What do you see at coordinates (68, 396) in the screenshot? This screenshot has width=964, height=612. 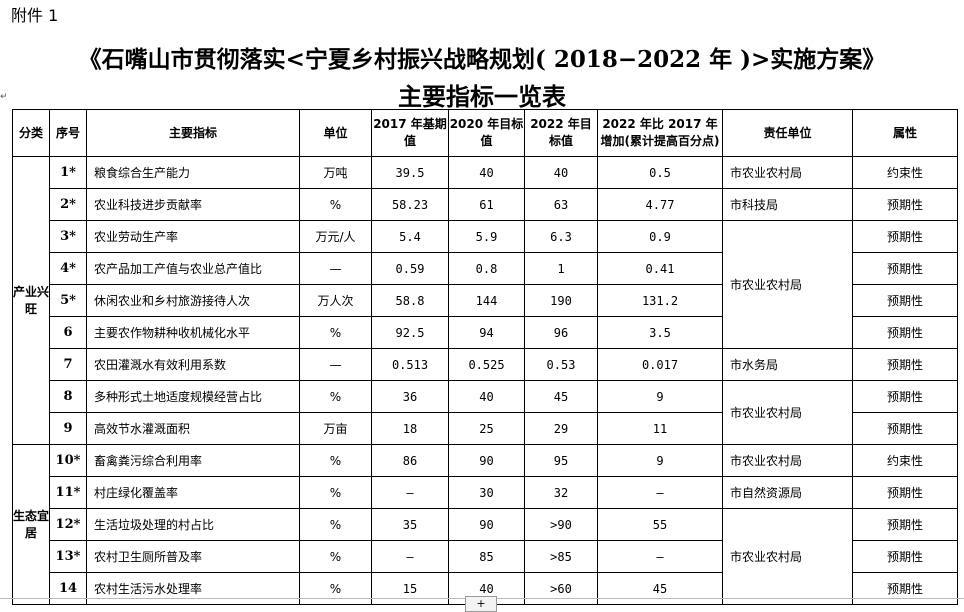 I see `seq-cell: 8` at bounding box center [68, 396].